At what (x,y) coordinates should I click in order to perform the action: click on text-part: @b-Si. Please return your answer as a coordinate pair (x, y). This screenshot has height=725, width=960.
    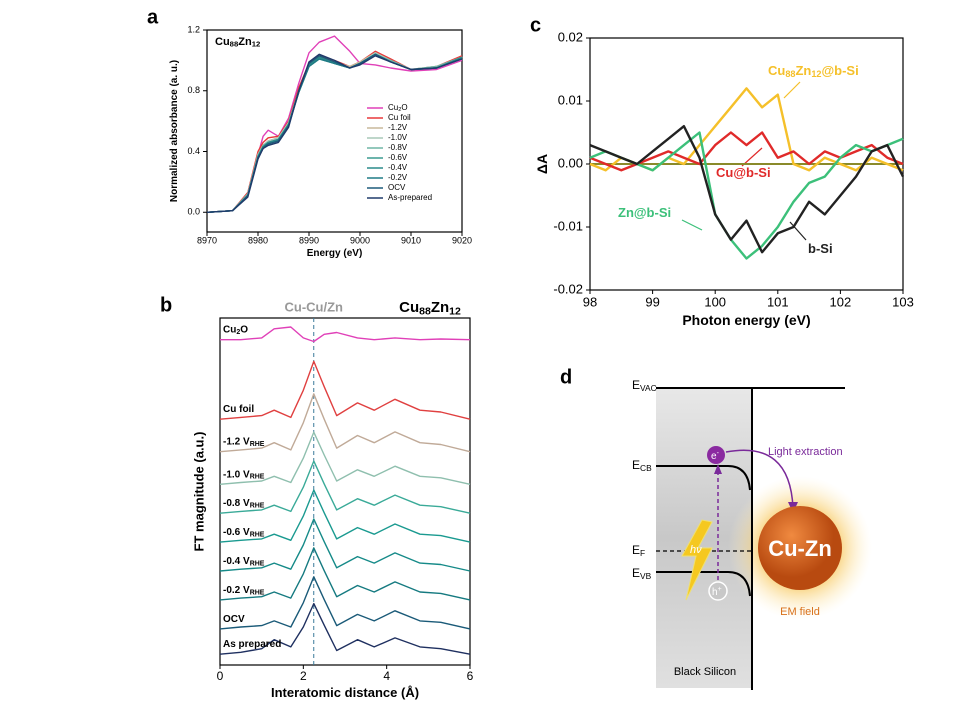
    Looking at the image, I should click on (839, 70).